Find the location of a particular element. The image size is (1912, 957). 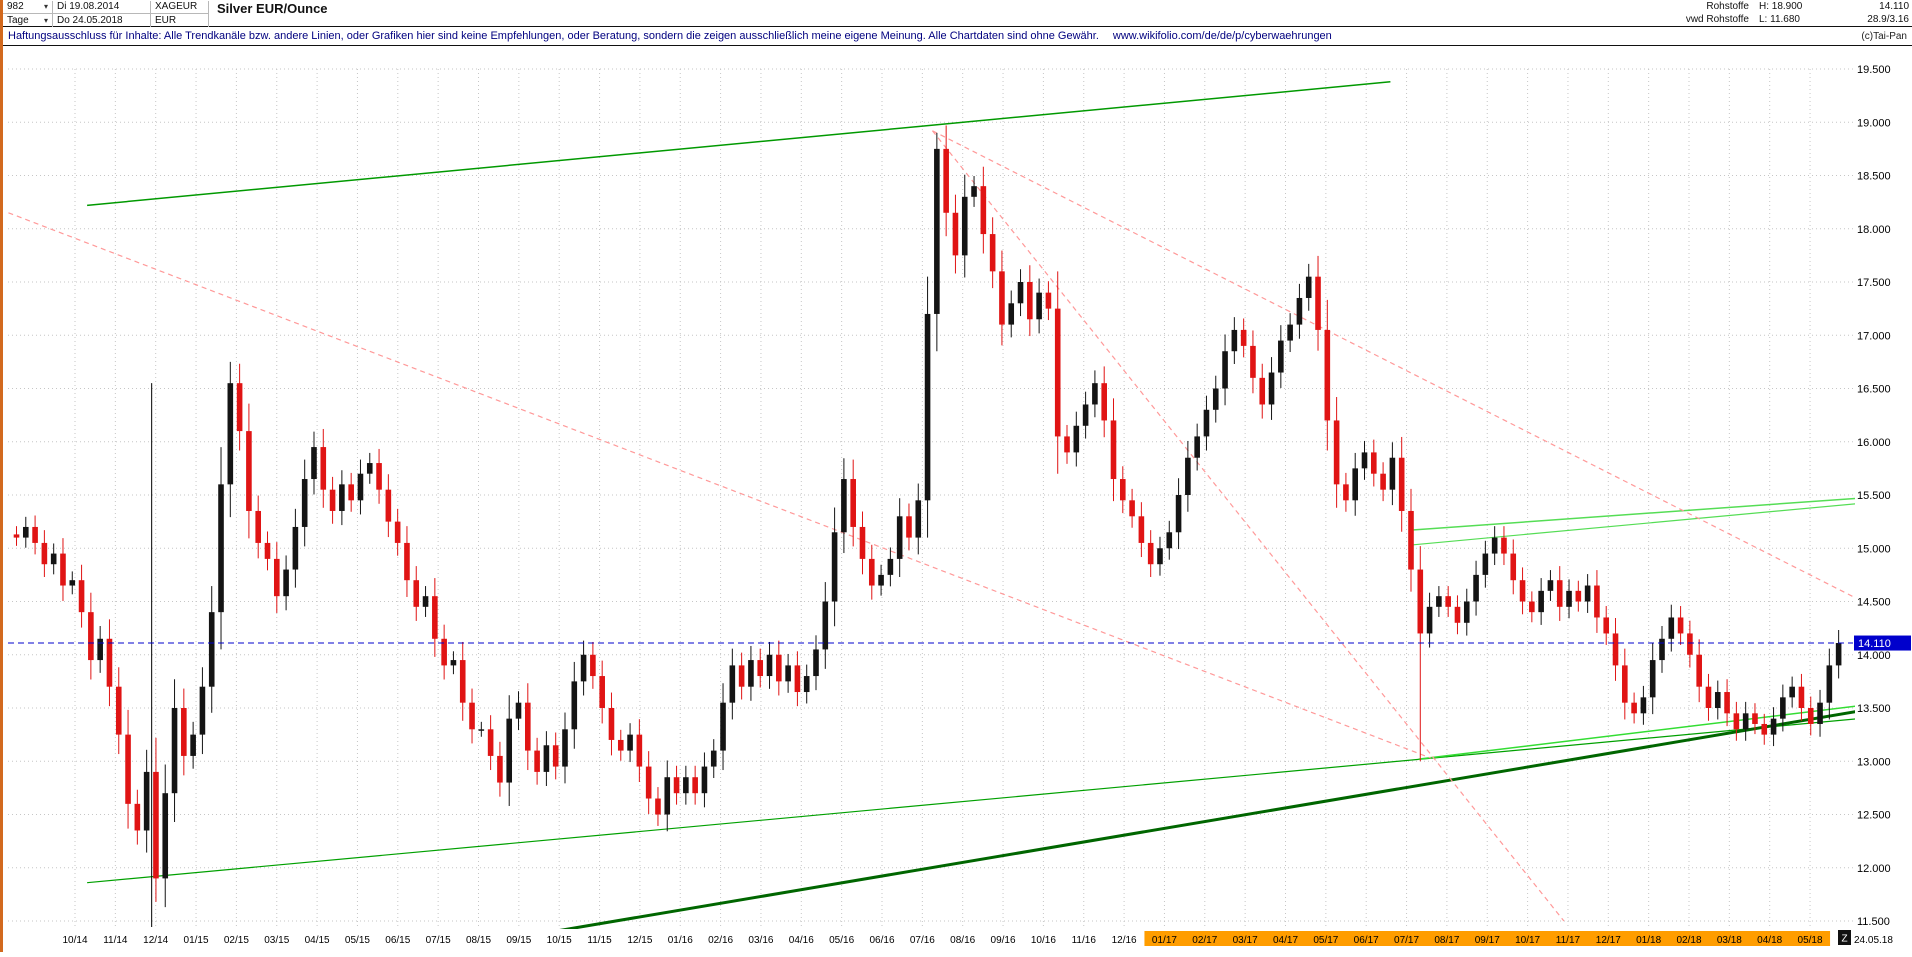

low-label: L: 11.680 is located at coordinates (1779, 19).